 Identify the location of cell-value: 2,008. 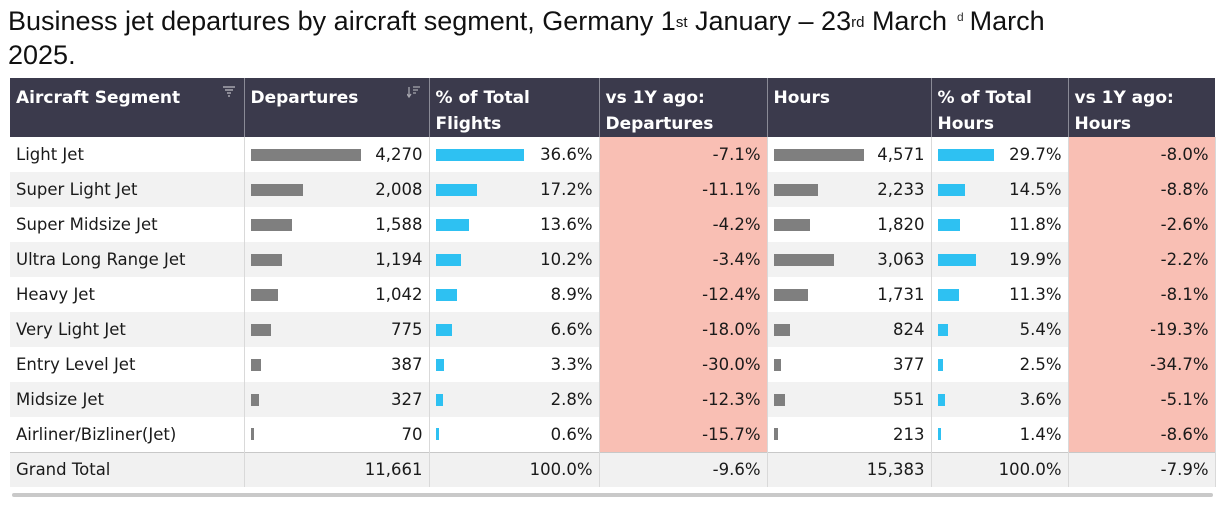
(399, 189).